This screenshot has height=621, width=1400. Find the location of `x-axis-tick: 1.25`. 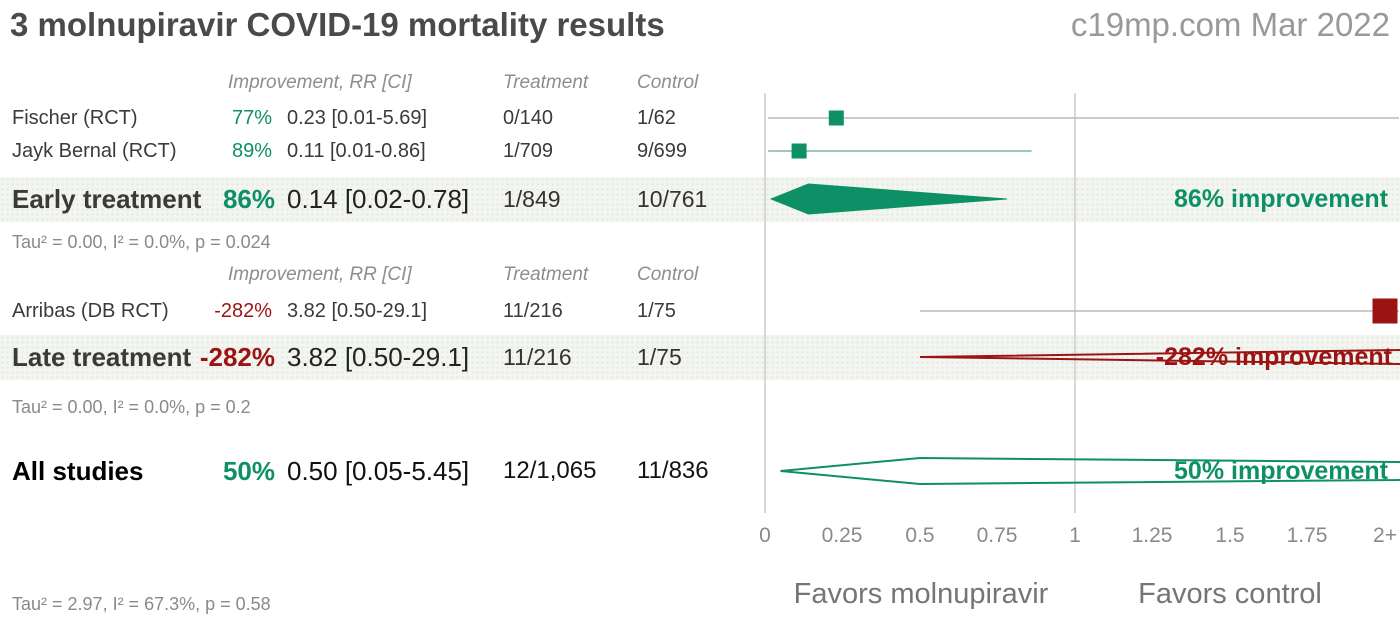

x-axis-tick: 1.25 is located at coordinates (1152, 535).